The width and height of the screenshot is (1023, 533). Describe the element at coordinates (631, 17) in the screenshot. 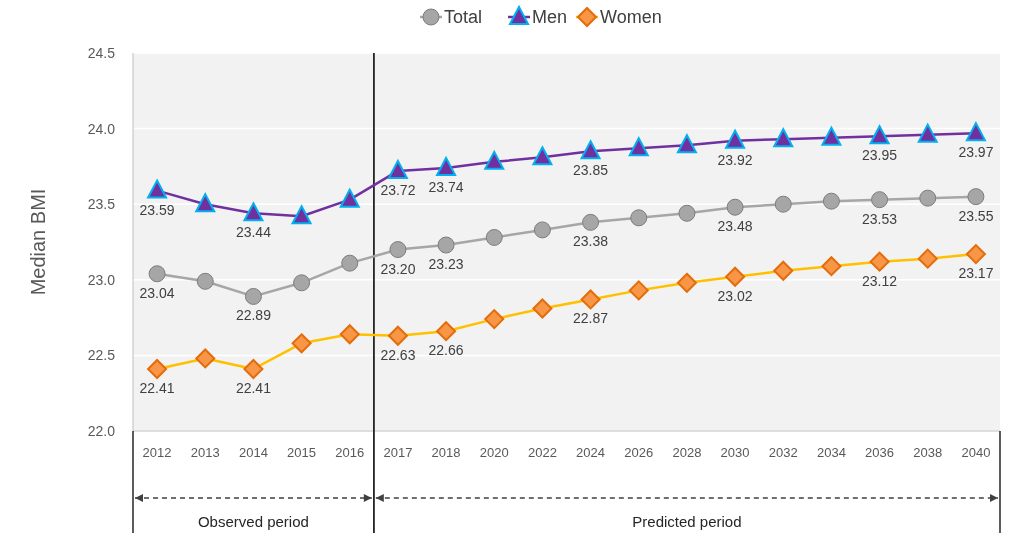

I see `legend-label: Women` at that location.